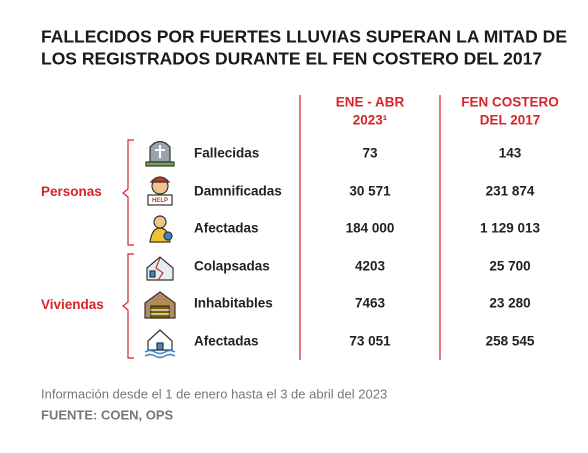 Image resolution: width=588 pixels, height=453 pixels. I want to click on cell-value: 1 129 013, so click(510, 228).